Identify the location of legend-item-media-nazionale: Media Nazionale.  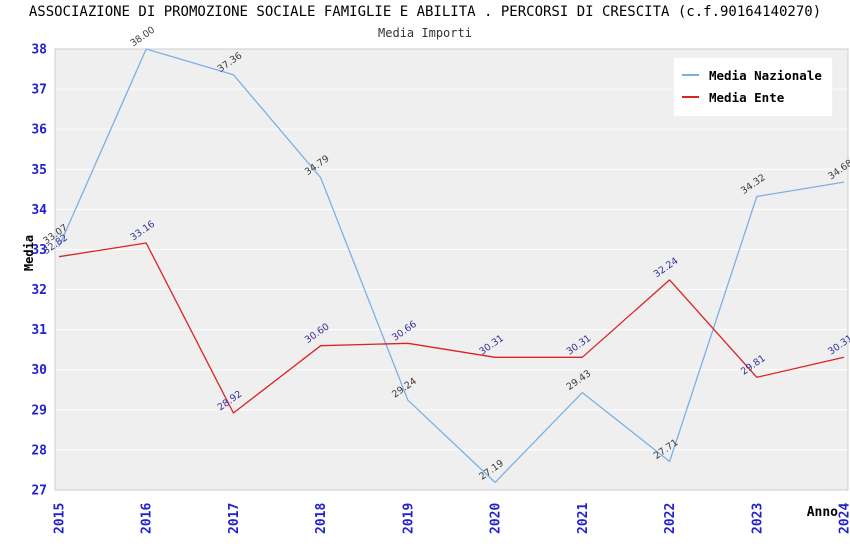
(752, 75).